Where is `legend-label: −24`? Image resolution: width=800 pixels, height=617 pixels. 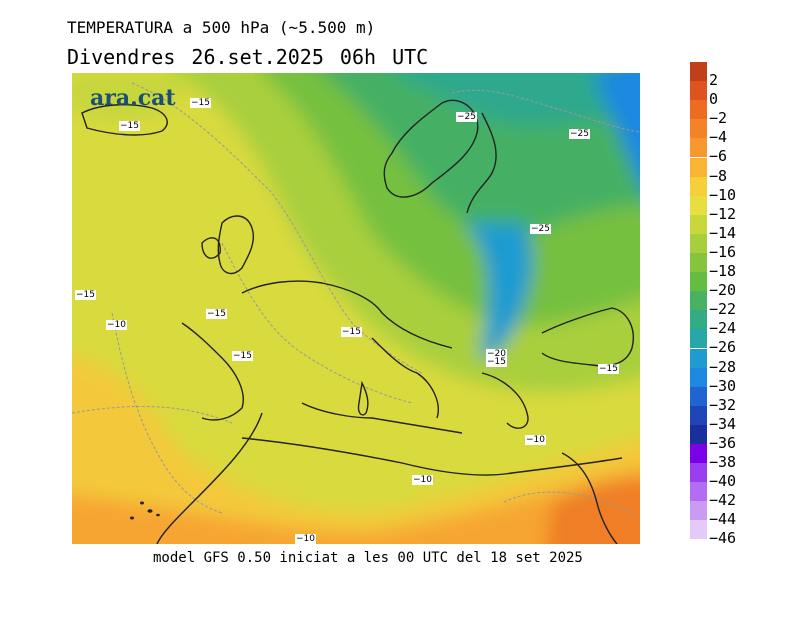 legend-label: −24 is located at coordinates (723, 328).